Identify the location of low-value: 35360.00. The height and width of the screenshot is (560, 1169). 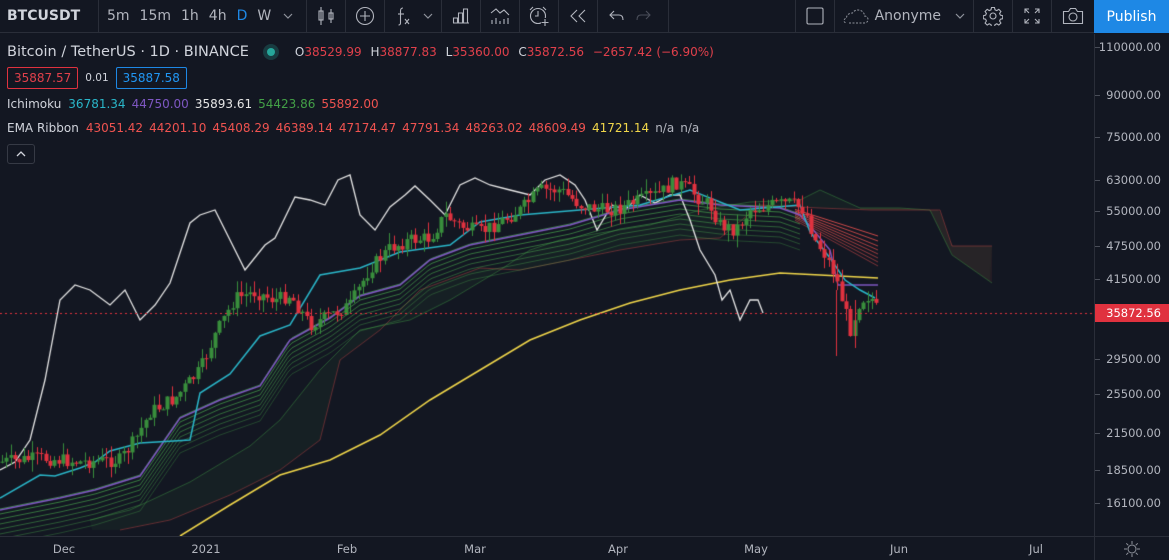
(481, 52).